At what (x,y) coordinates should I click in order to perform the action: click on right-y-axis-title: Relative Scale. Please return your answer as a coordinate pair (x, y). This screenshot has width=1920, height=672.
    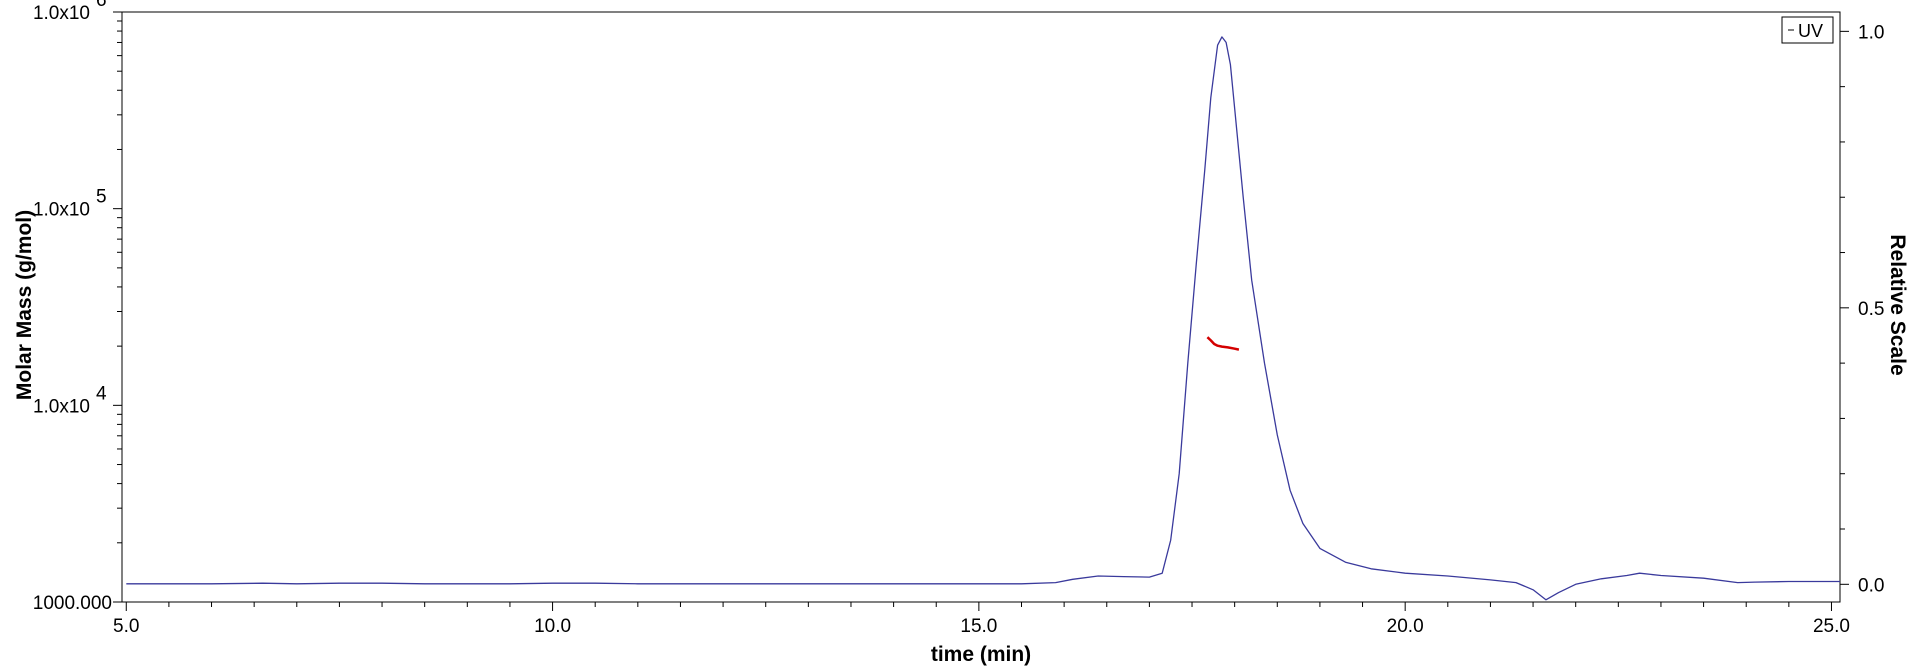
    Looking at the image, I should click on (1897, 304).